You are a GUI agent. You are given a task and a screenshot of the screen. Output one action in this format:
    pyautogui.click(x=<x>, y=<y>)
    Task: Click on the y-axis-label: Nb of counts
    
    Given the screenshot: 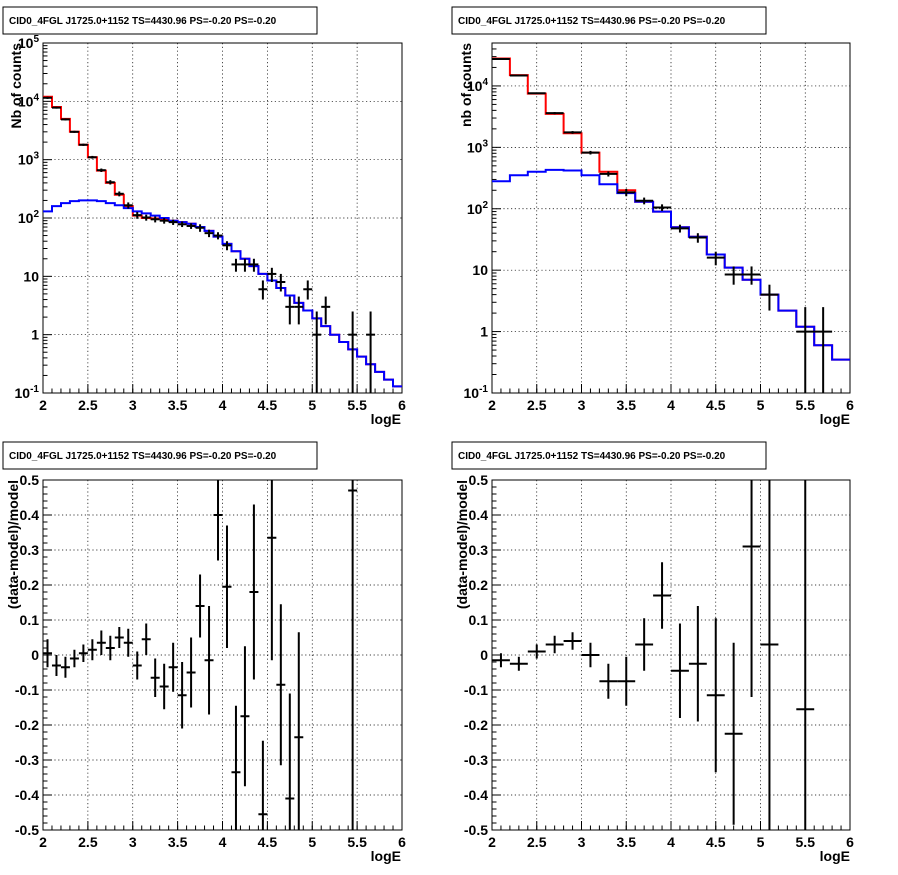 What is the action you would take?
    pyautogui.click(x=16, y=86)
    